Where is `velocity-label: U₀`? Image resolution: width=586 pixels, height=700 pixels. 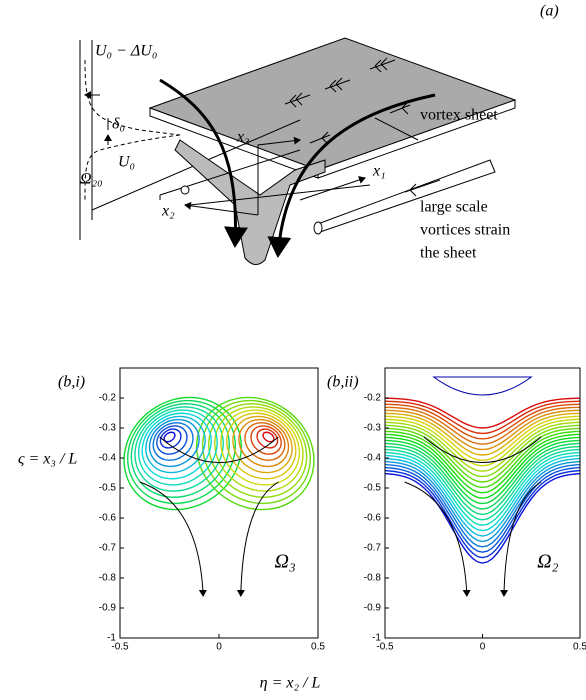 velocity-label: U₀ is located at coordinates (126, 162).